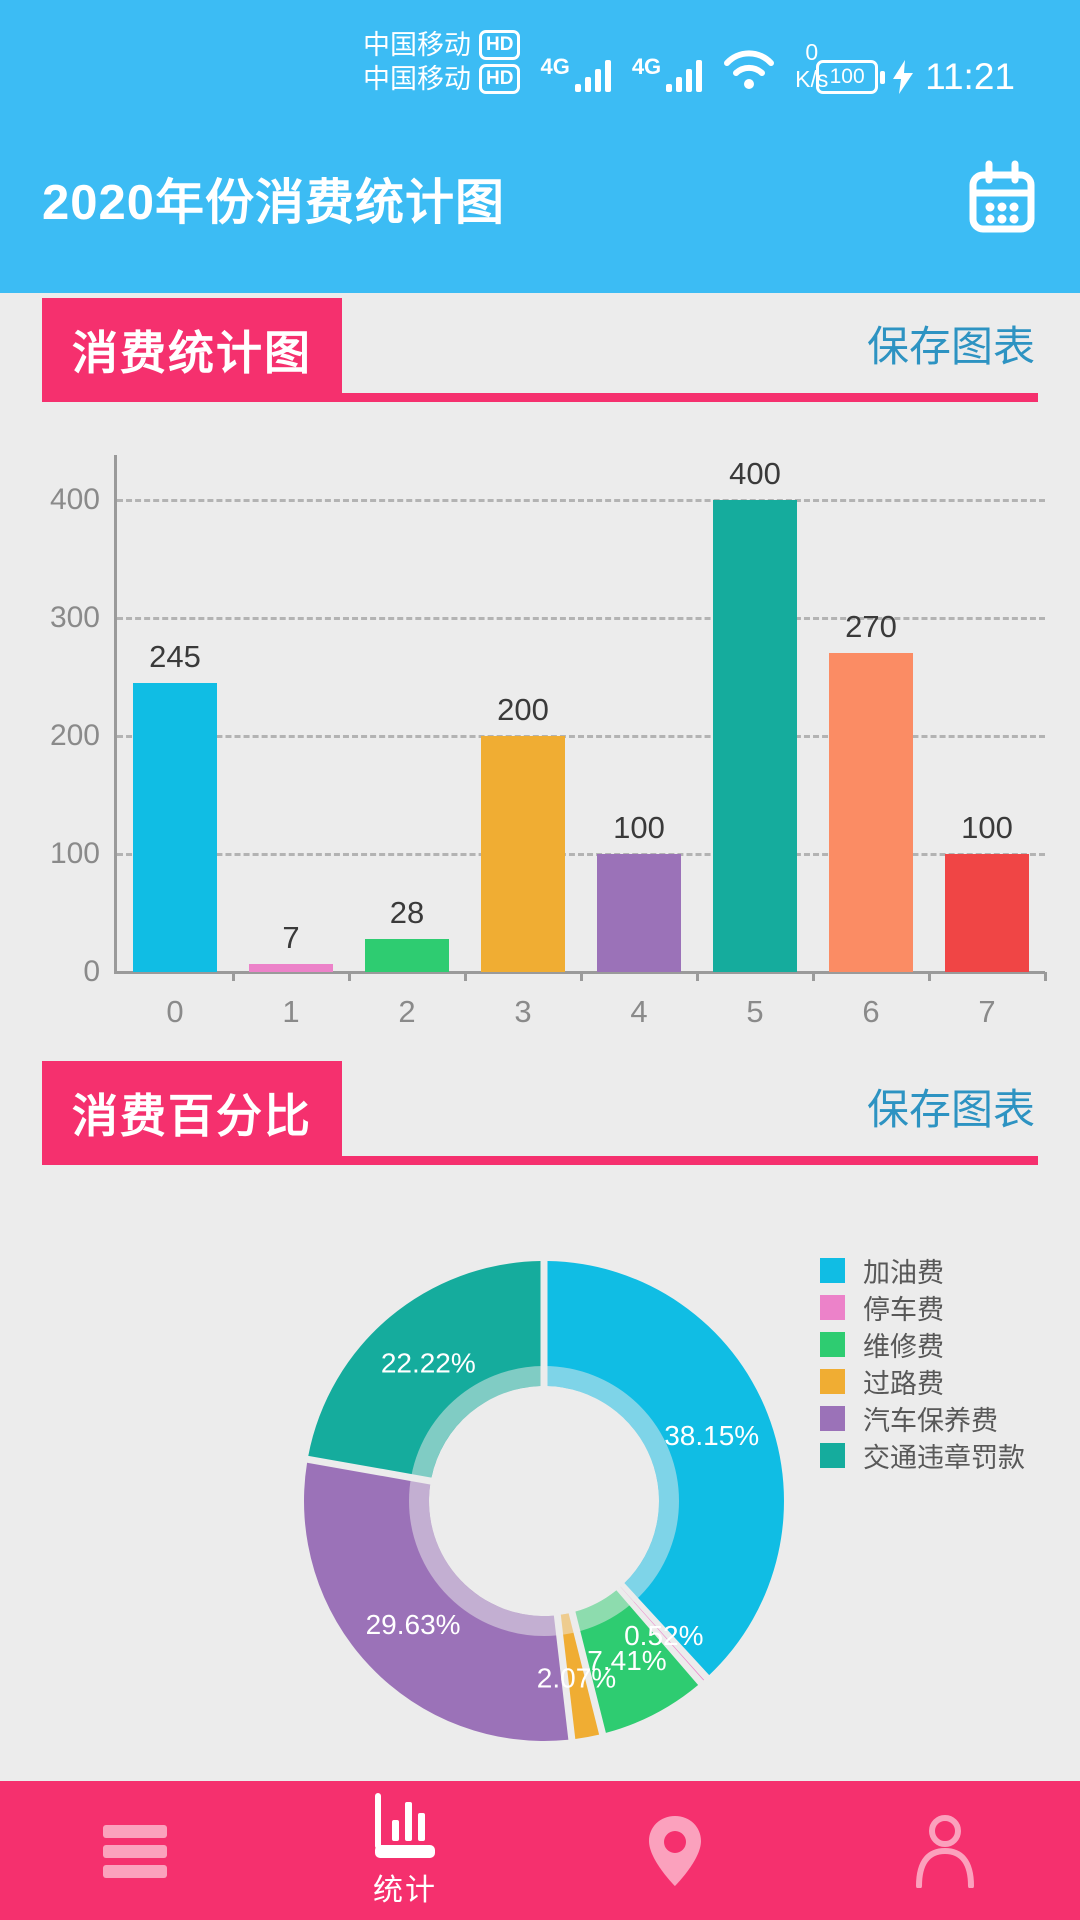 Image resolution: width=1080 pixels, height=1920 pixels. I want to click on x-axis-line, so click(579, 972).